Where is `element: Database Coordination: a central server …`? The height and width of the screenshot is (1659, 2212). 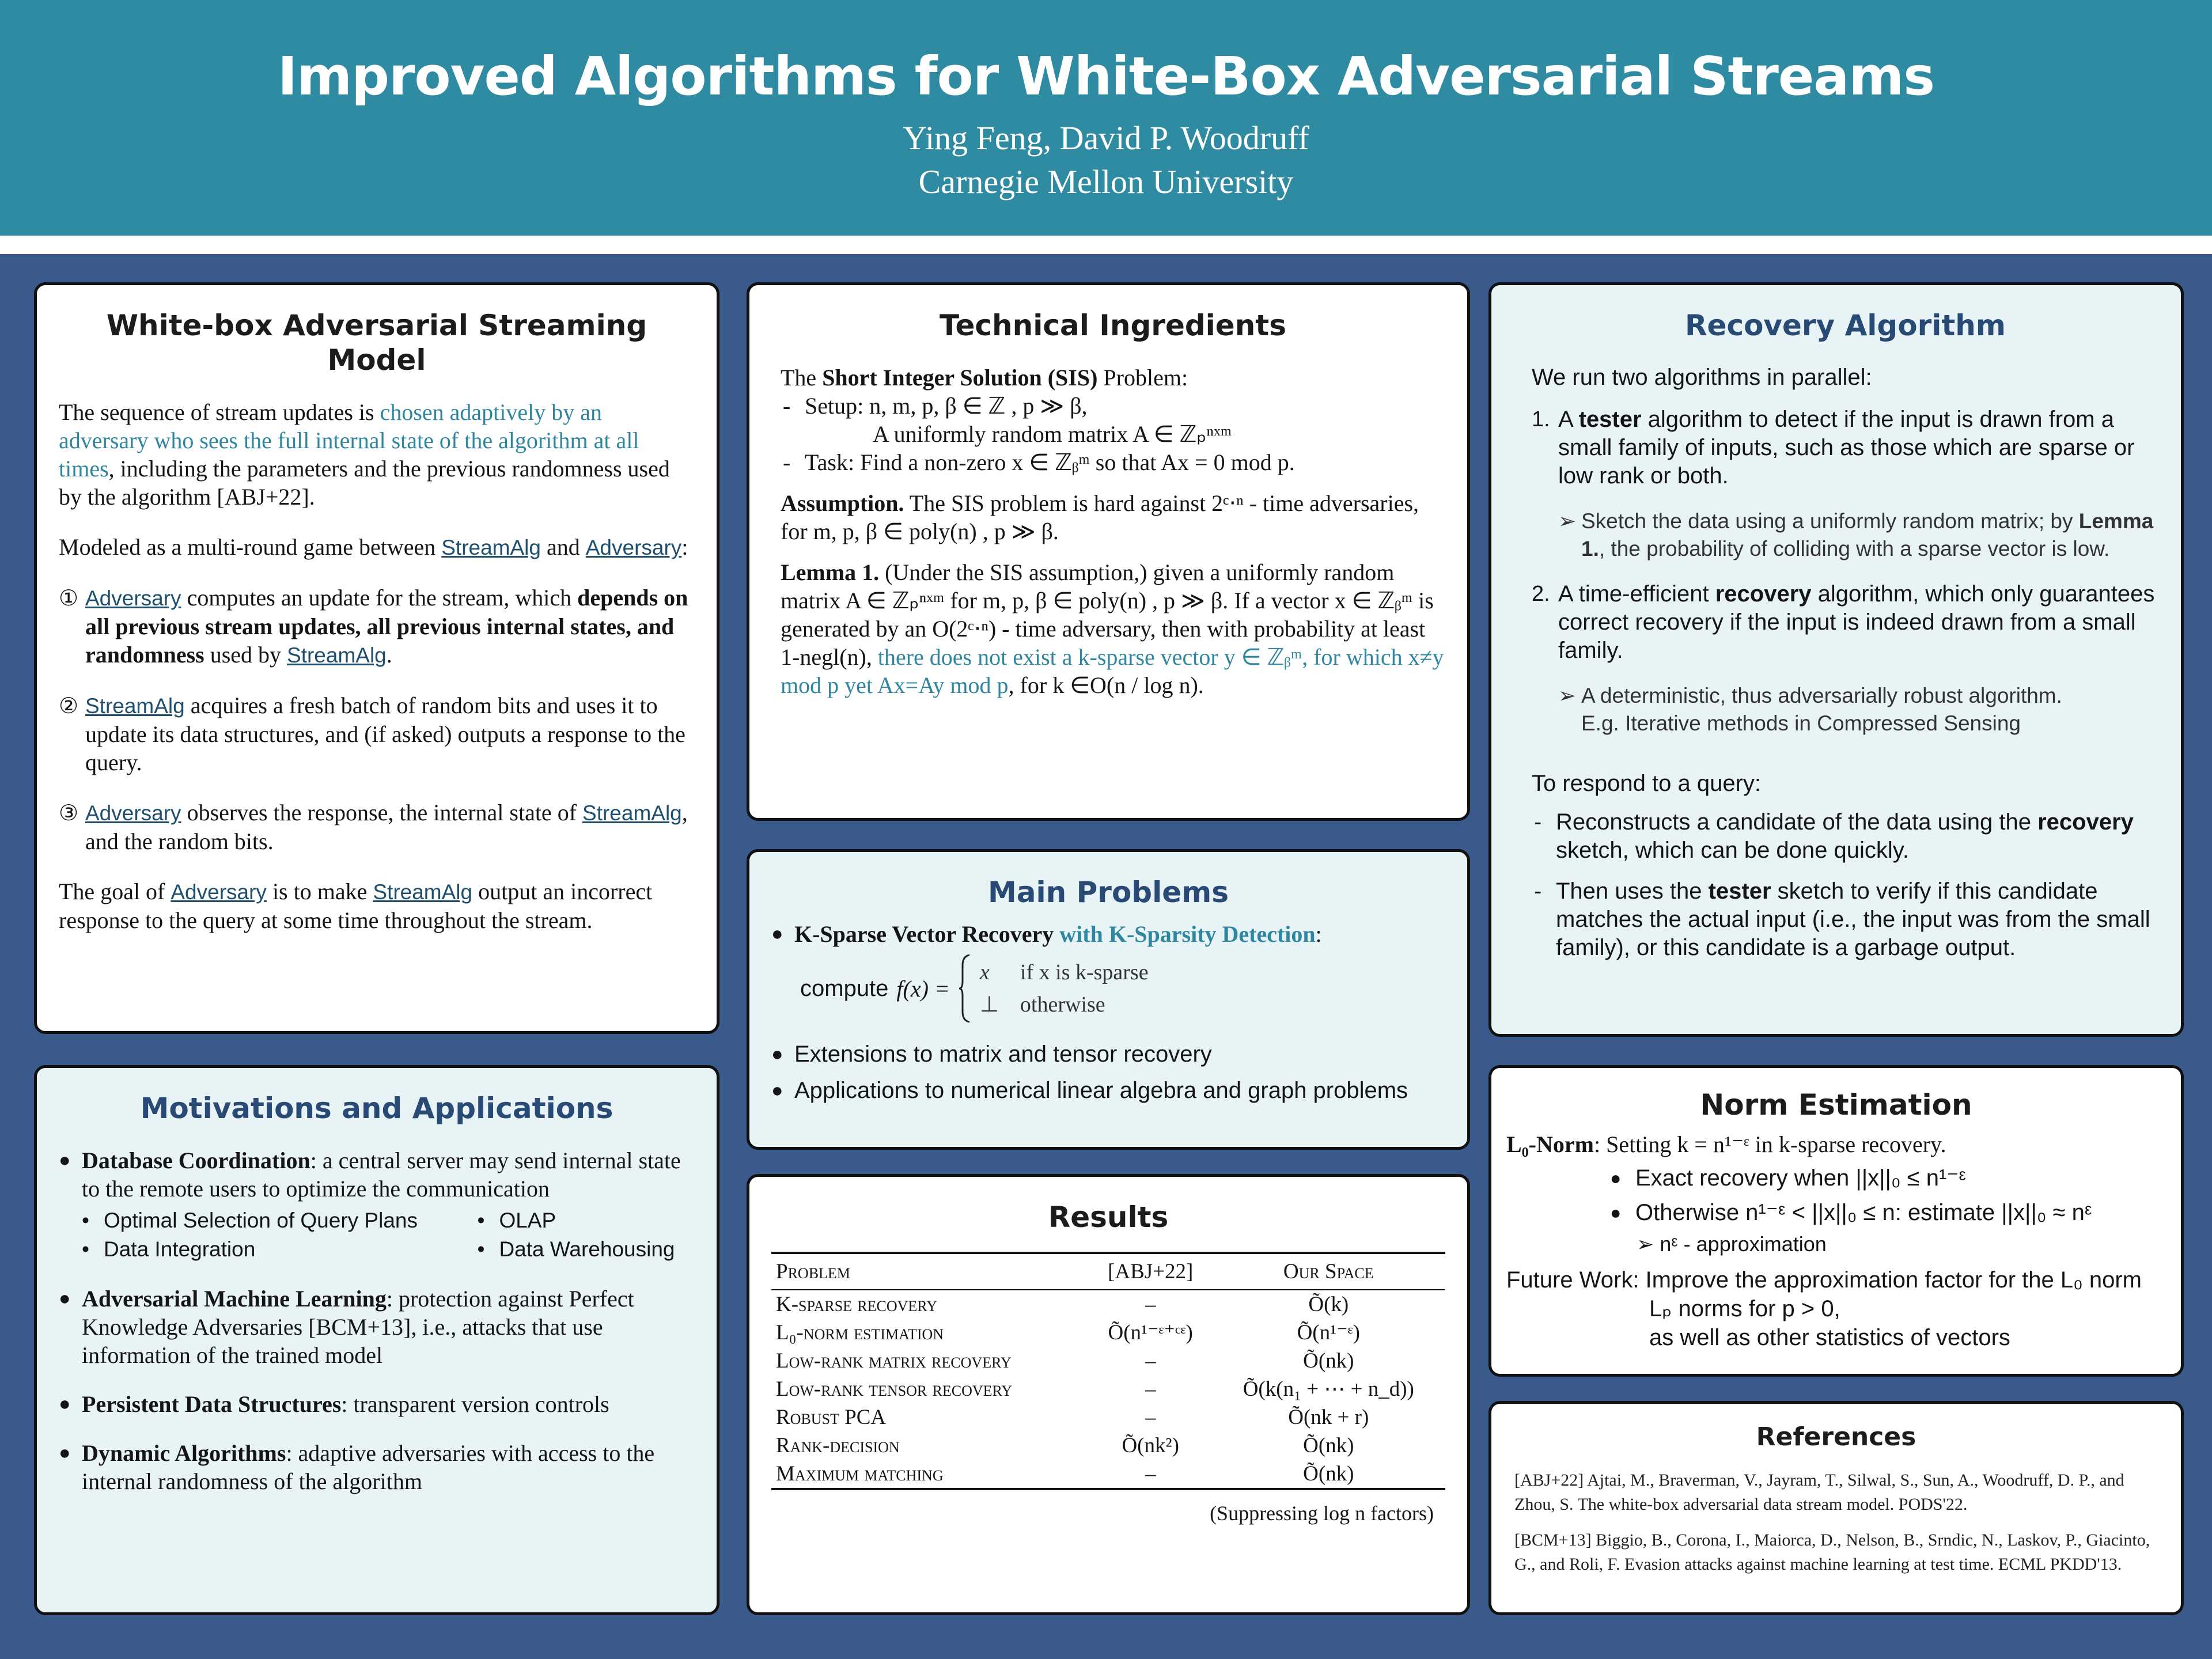 element: Database Coordination: a central server … is located at coordinates (377, 1174).